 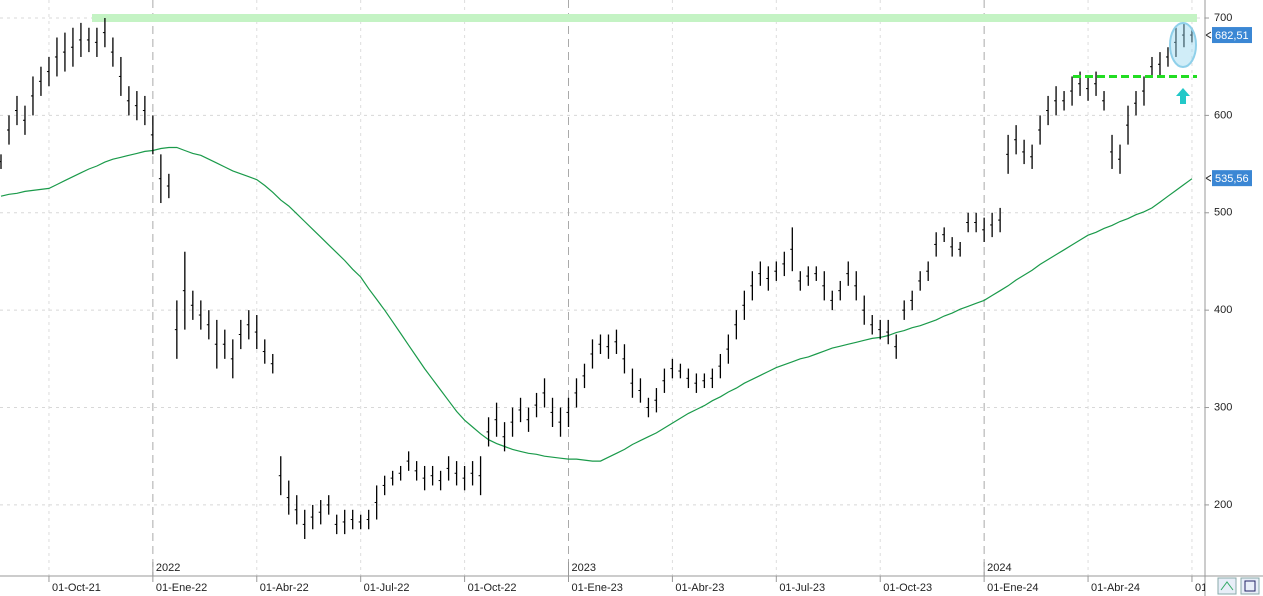 I want to click on price-label: 535,56, so click(x=1232, y=179).